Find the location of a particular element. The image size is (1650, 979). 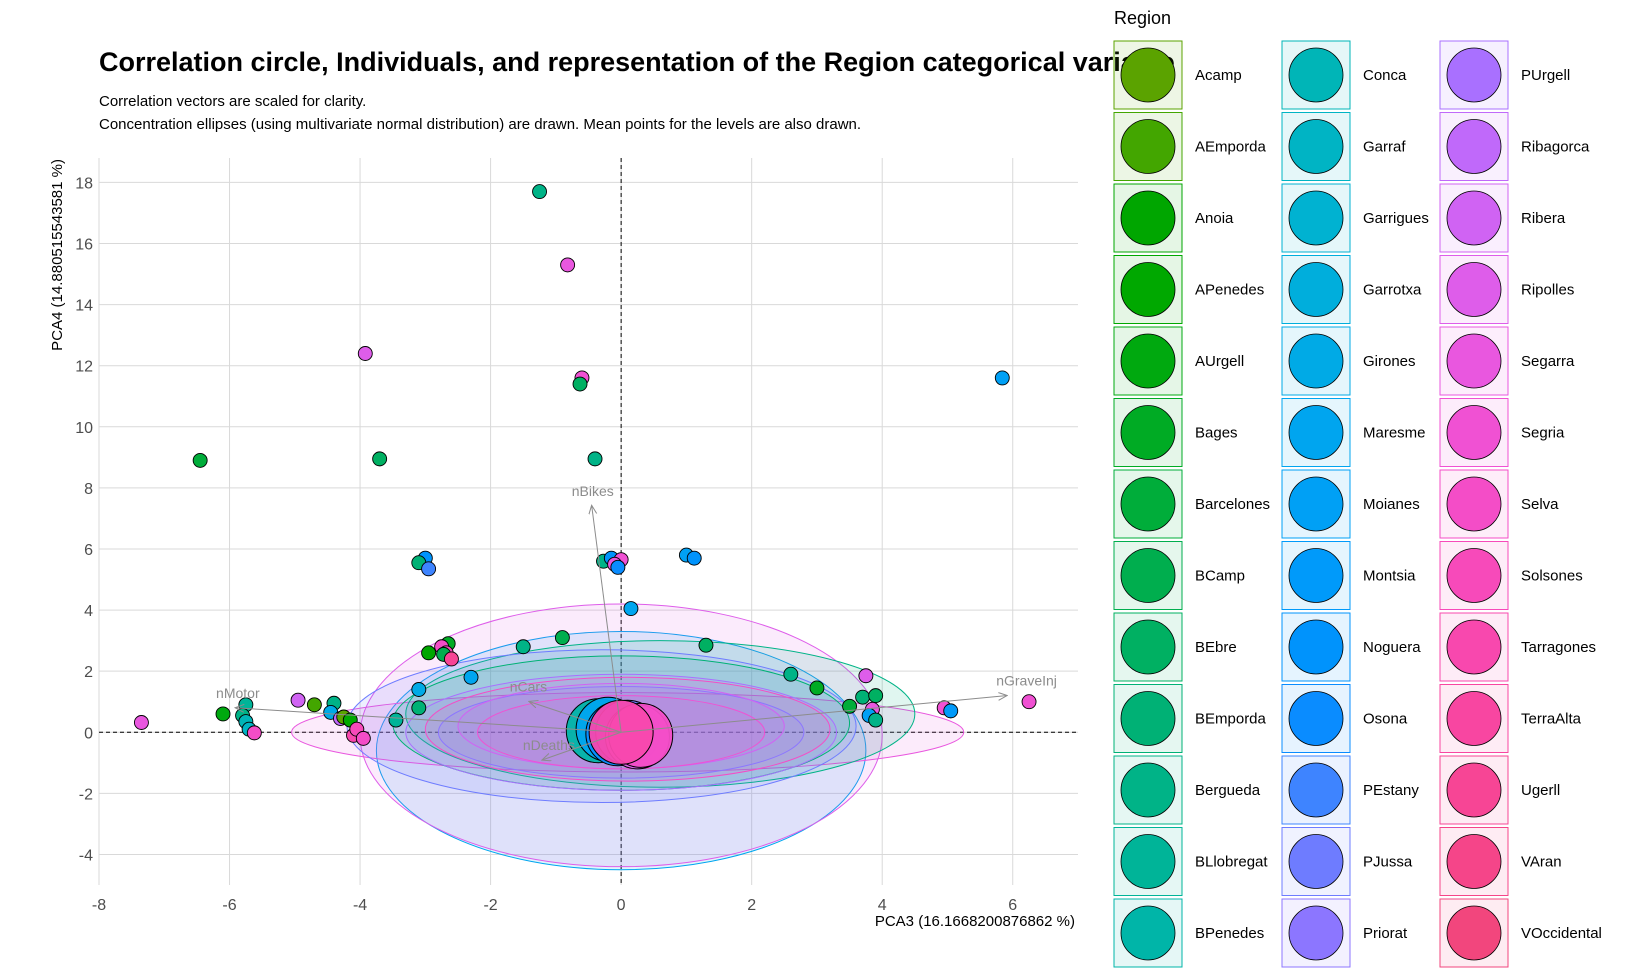

legend-item: Selva is located at coordinates (1499, 504).